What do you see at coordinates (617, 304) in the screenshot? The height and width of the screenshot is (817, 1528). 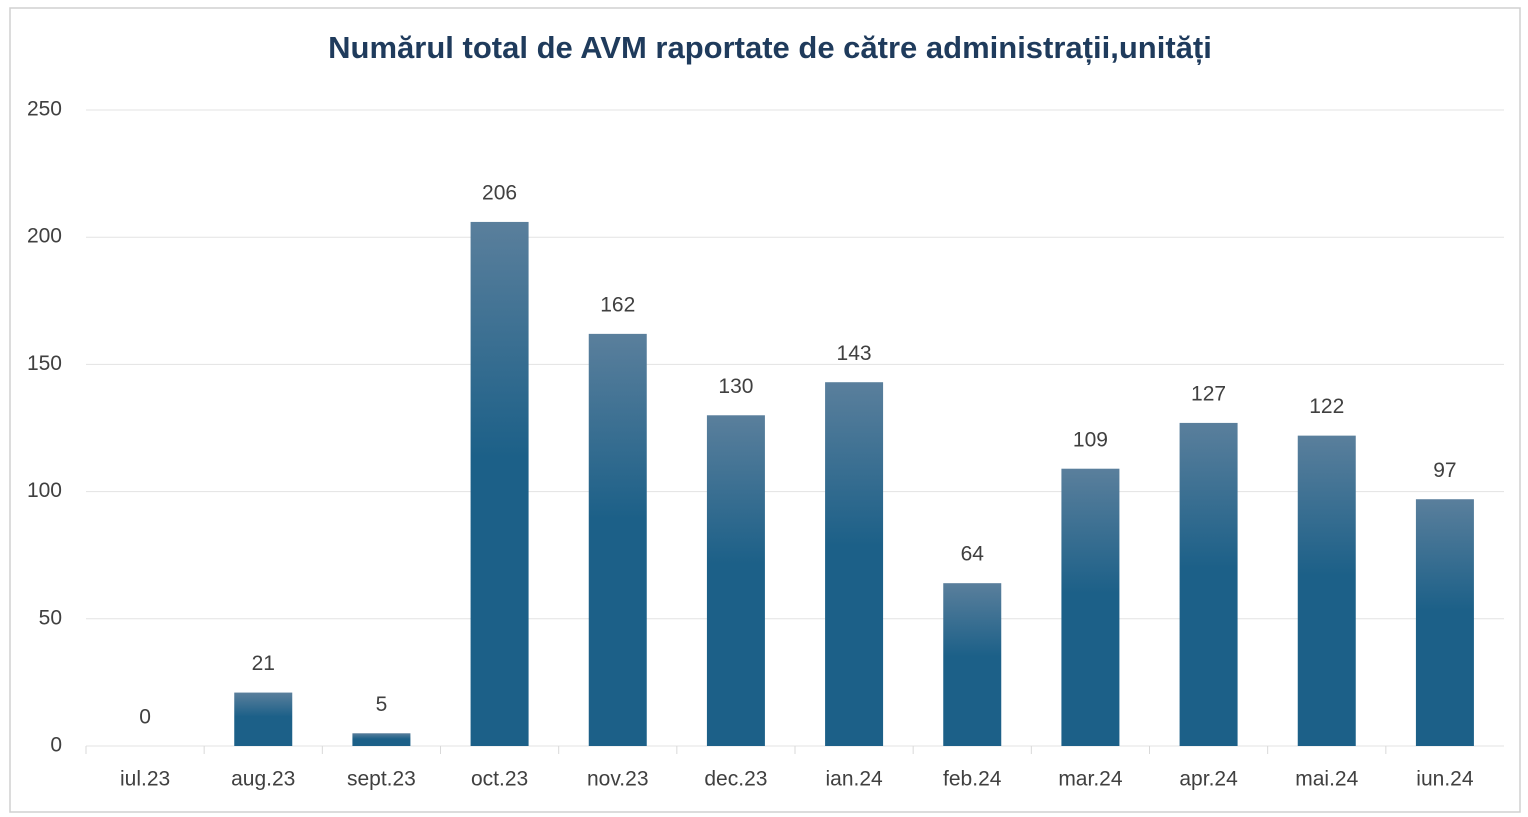 I see `value-label: 162` at bounding box center [617, 304].